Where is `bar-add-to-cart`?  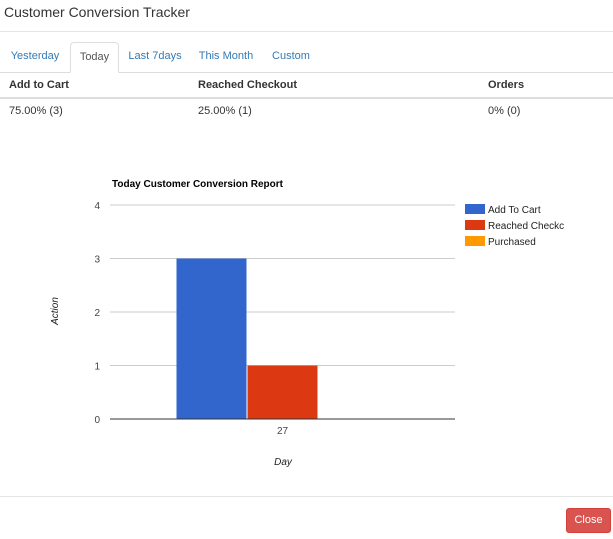
bar-add-to-cart is located at coordinates (211, 338).